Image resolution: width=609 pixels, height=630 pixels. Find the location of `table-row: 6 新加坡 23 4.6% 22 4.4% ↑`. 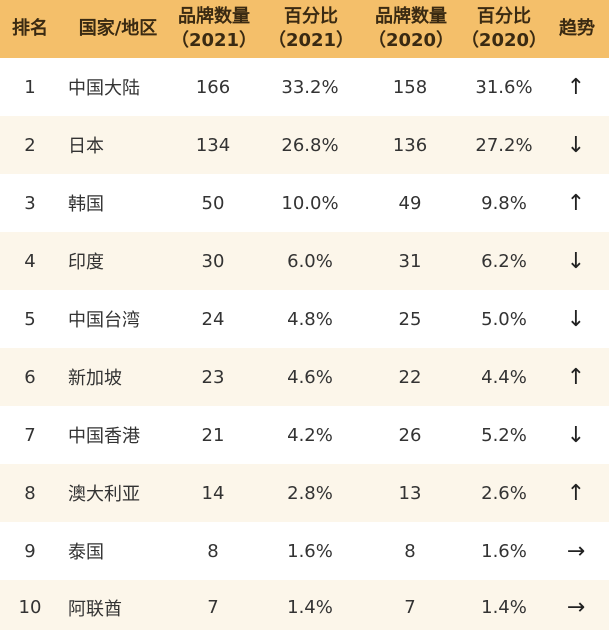

table-row: 6 新加坡 23 4.6% 22 4.4% ↑ is located at coordinates (304, 377).